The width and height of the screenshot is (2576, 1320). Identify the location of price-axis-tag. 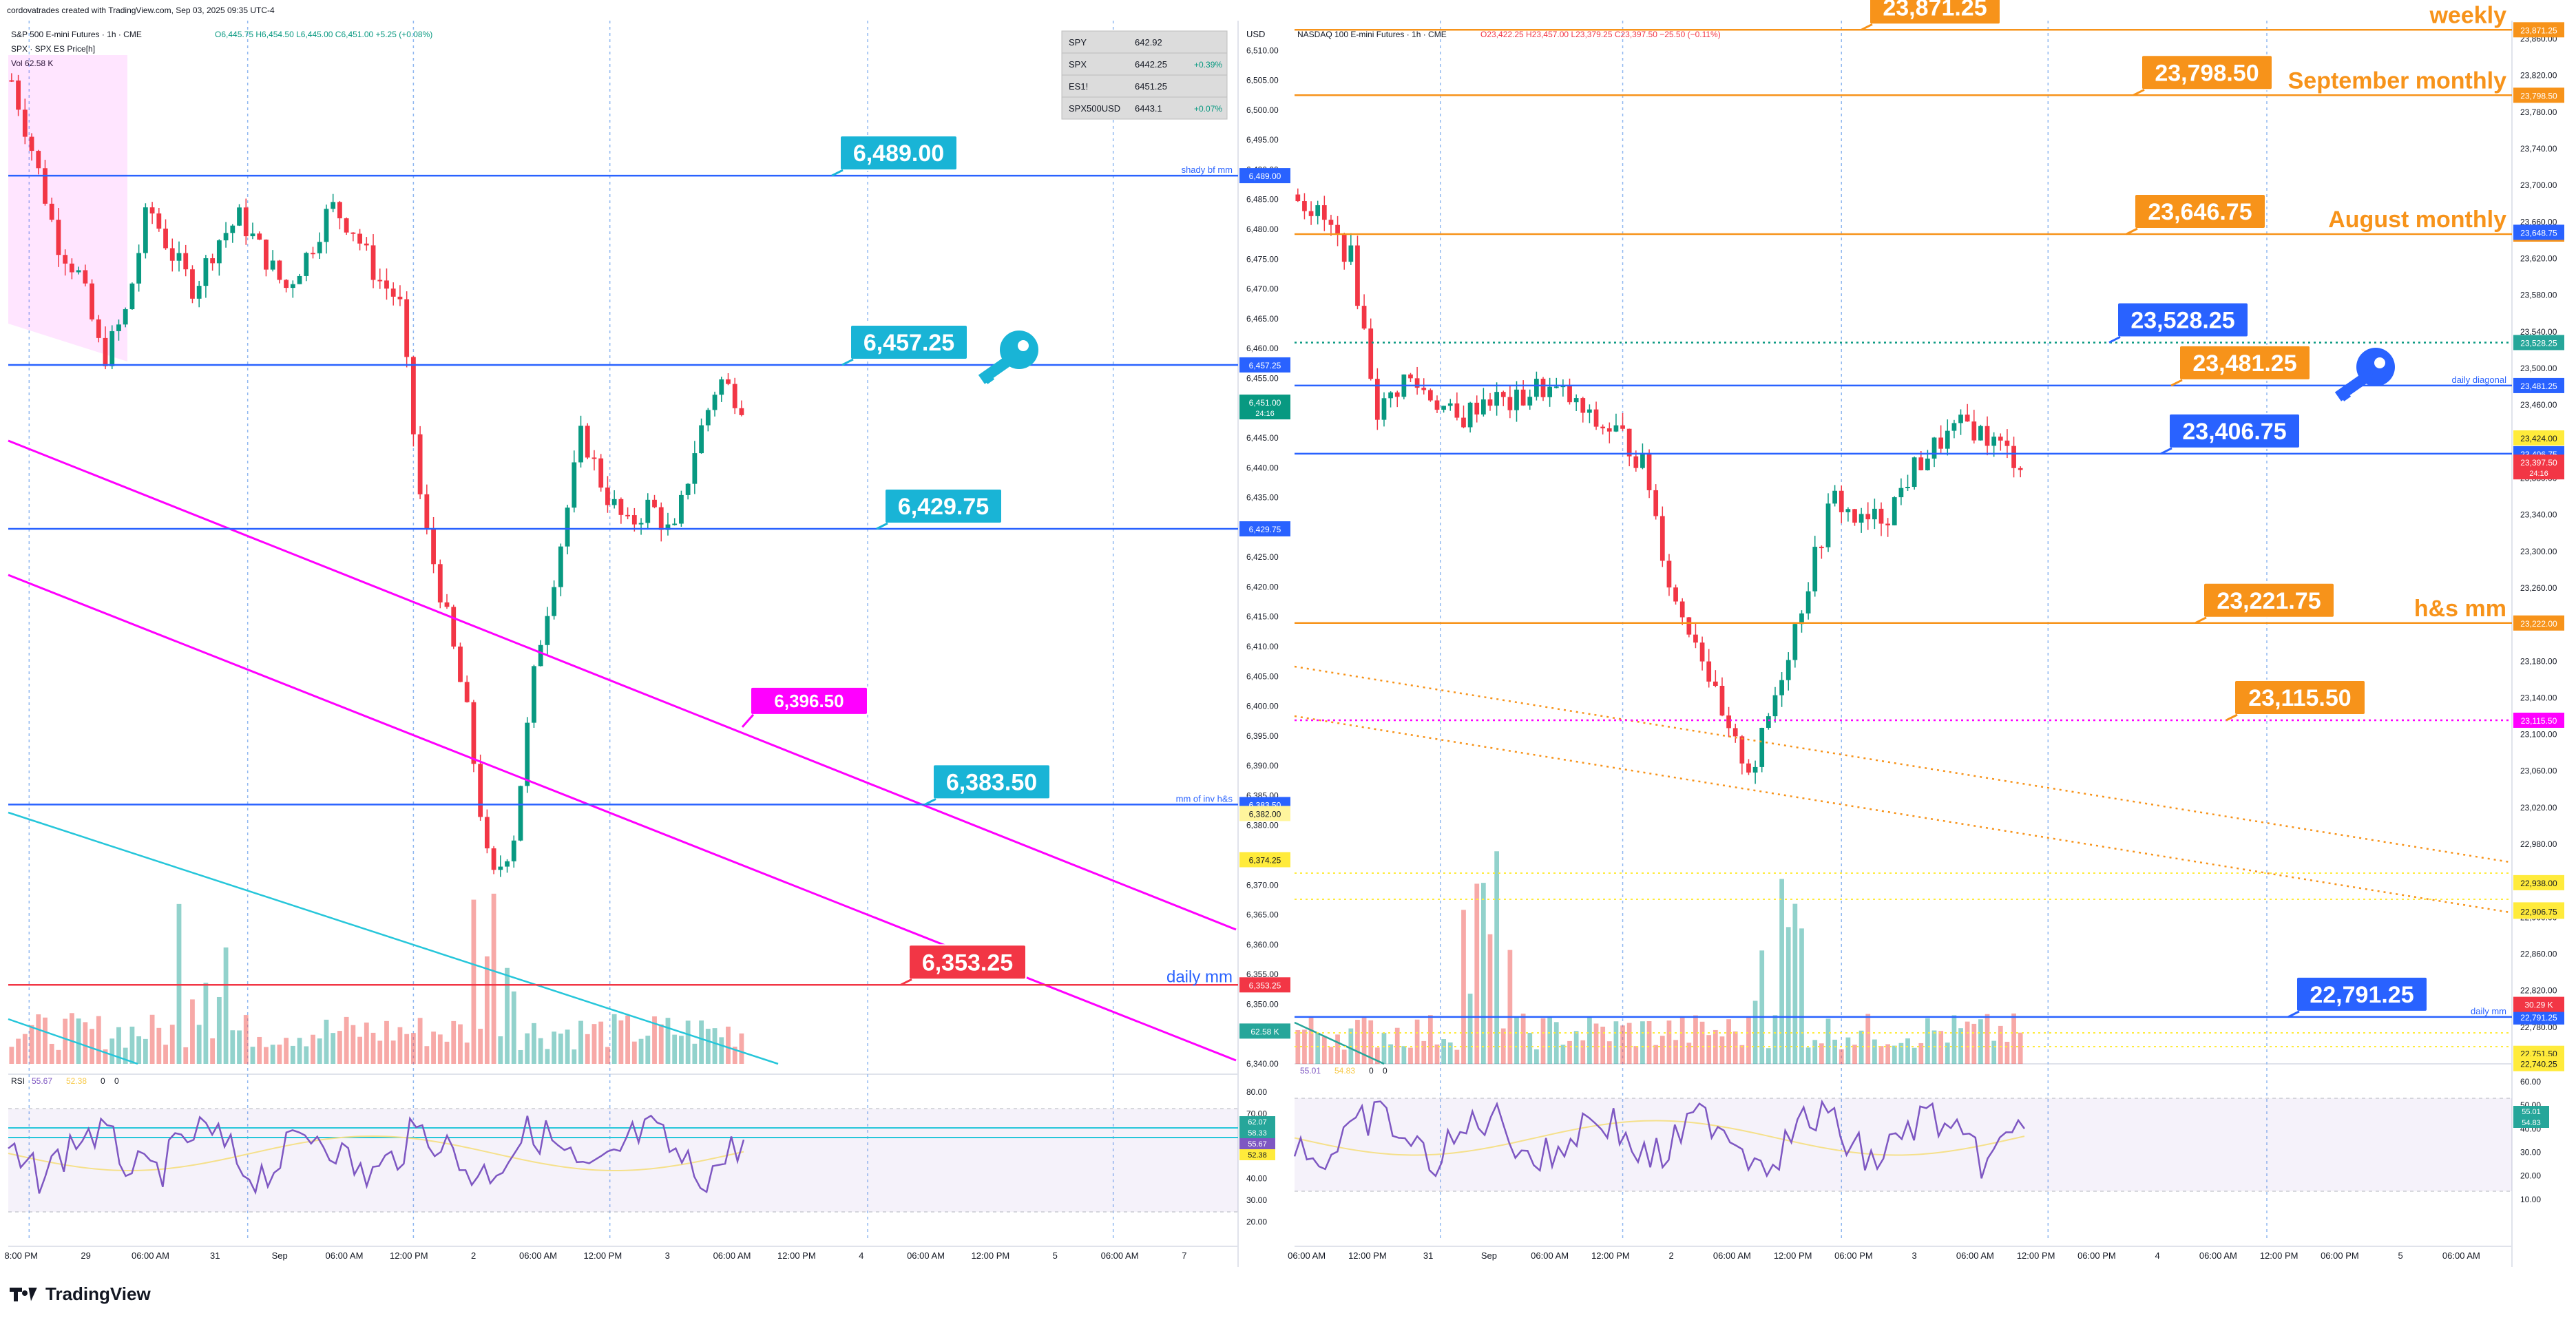
(2538, 95).